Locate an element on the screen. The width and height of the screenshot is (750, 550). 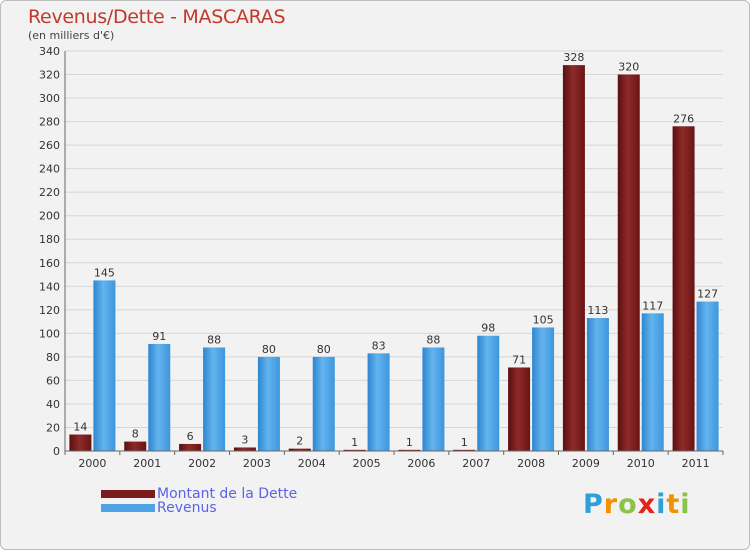
y-tick-label: 100 is located at coordinates (49, 333).